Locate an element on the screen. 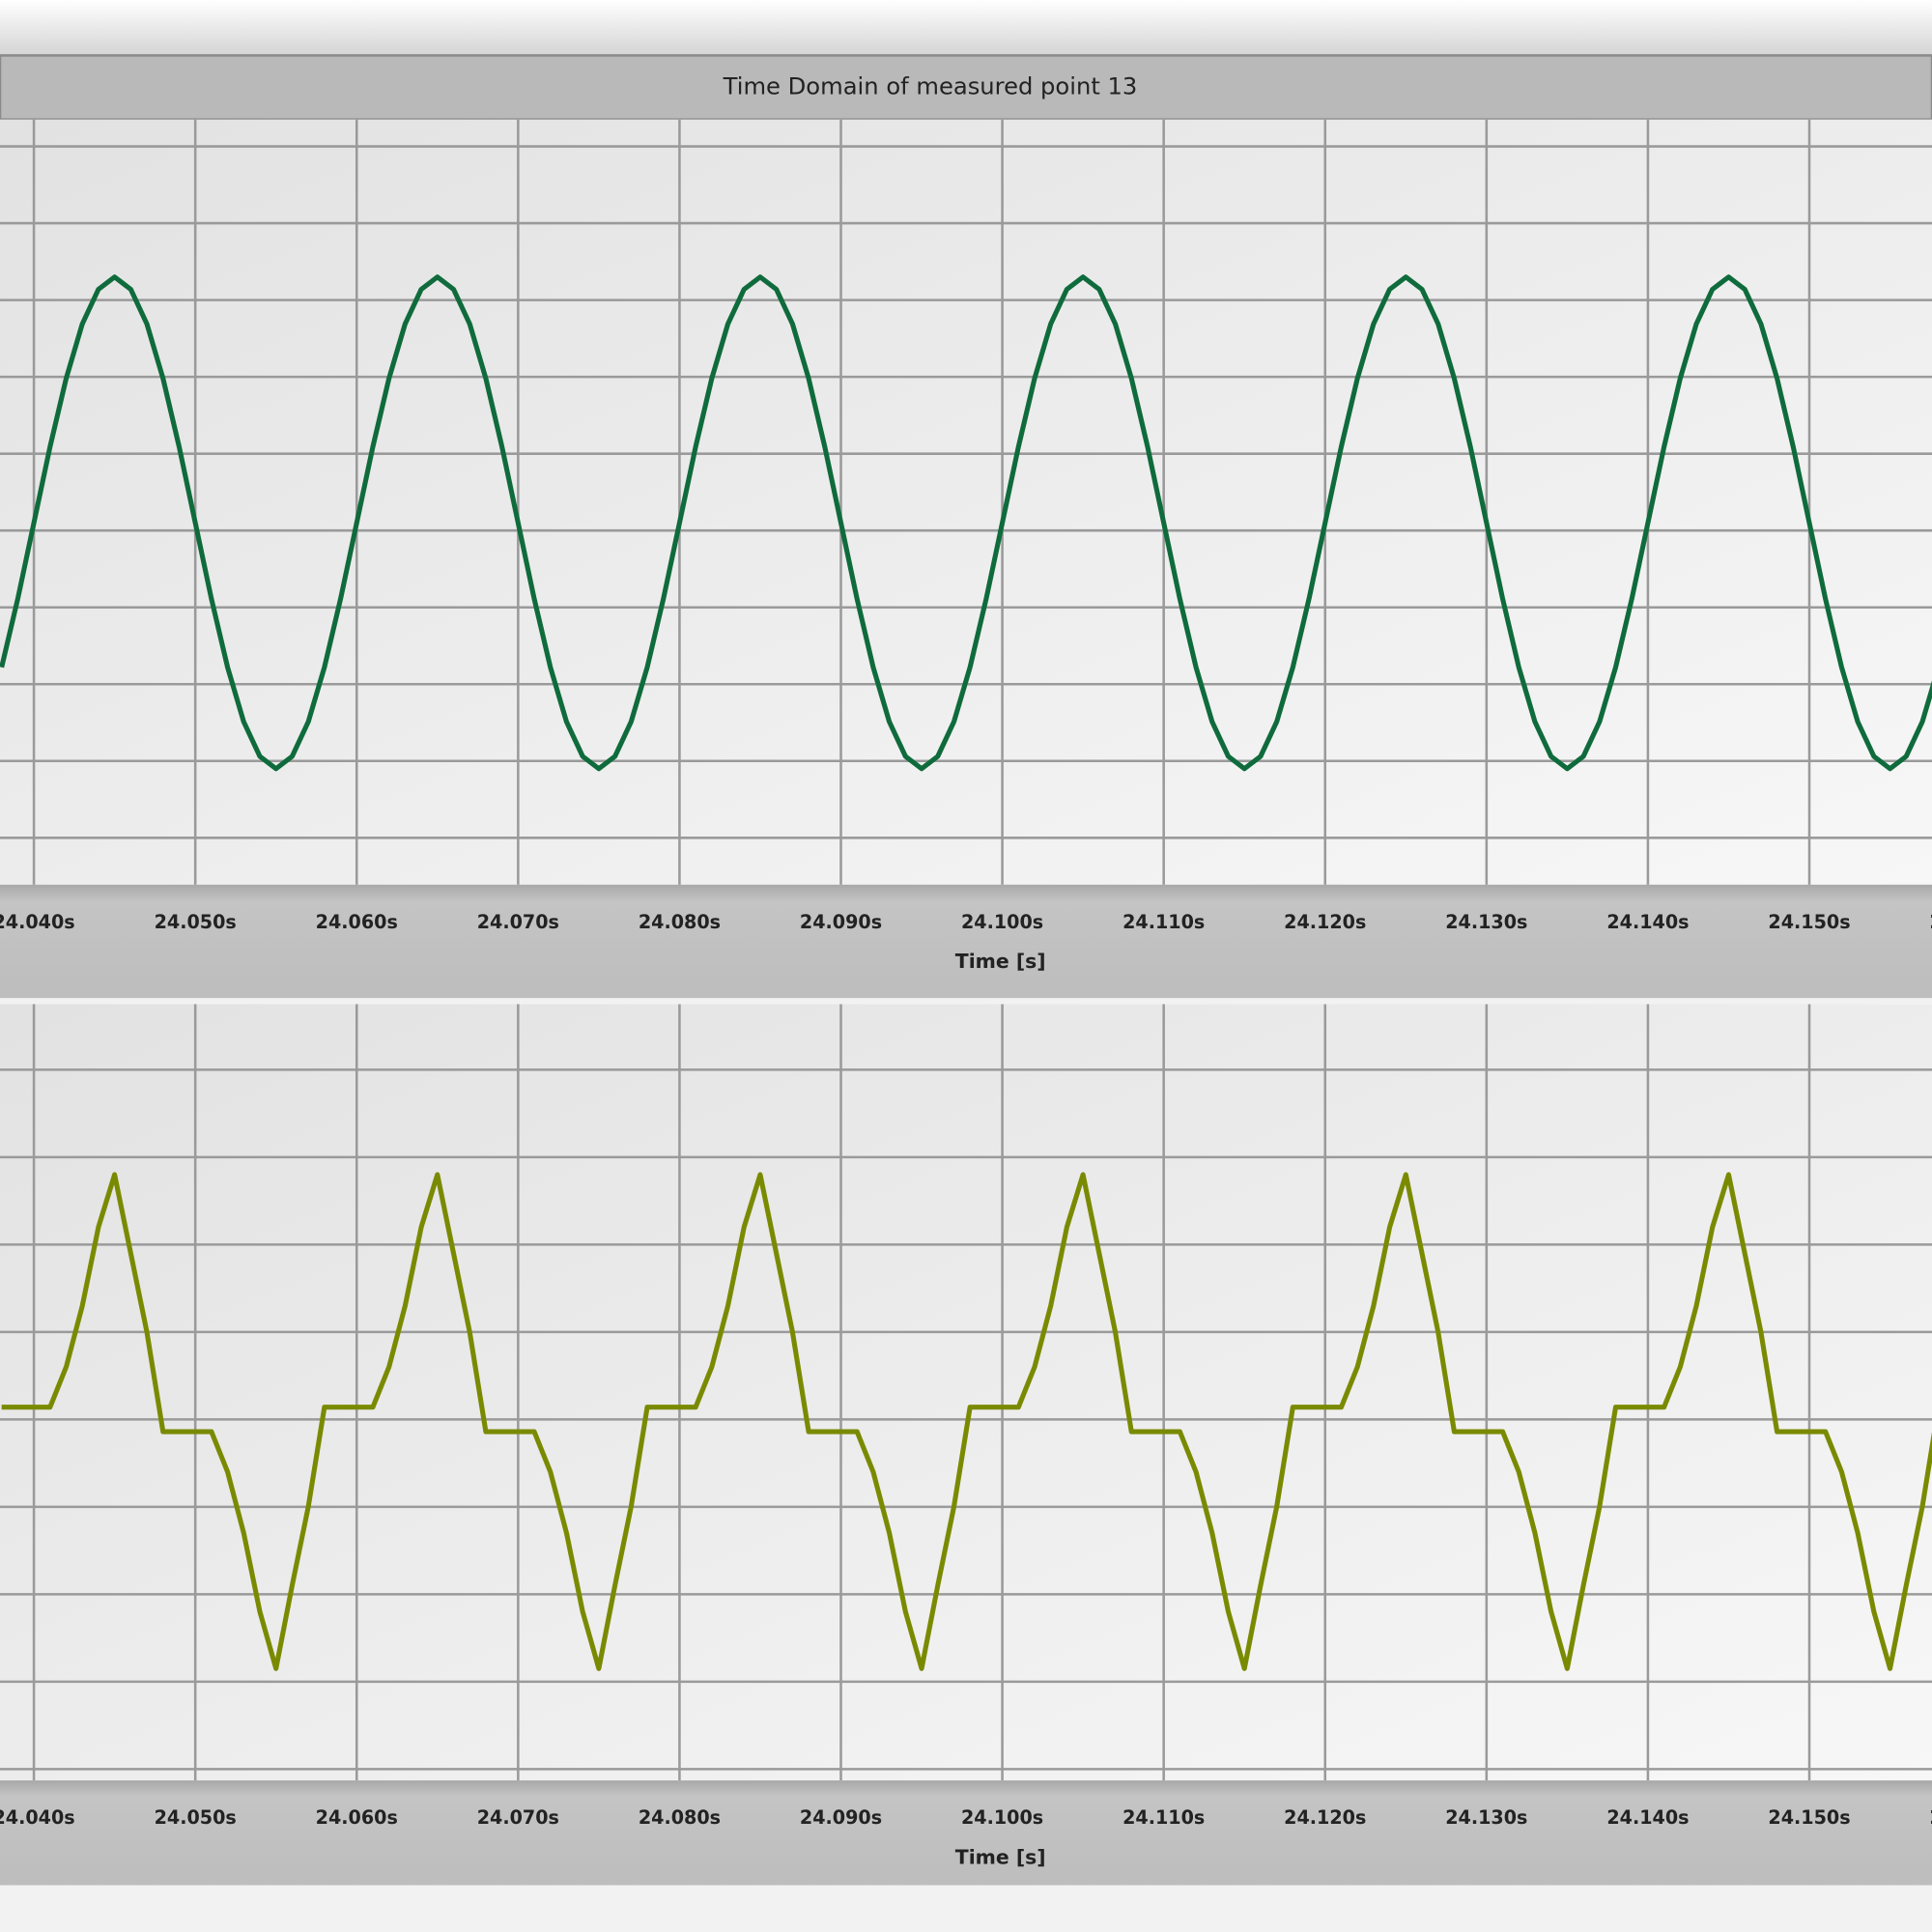  chart-title: Time Domain of measured point 13 is located at coordinates (930, 86).